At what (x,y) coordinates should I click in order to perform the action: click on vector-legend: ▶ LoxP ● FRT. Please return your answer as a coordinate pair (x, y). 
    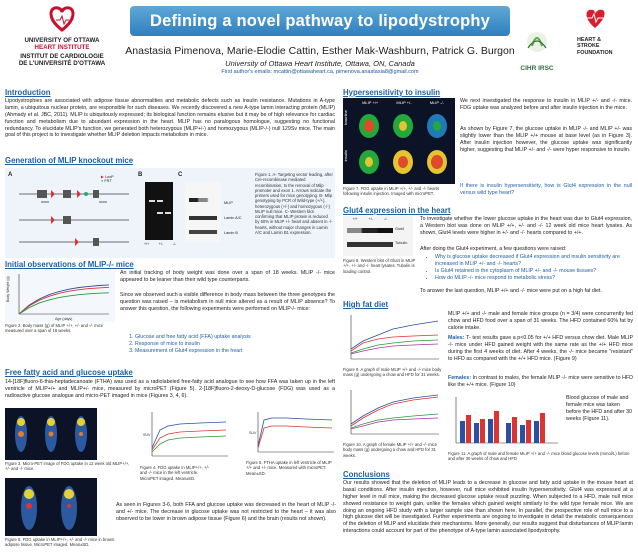
    Looking at the image, I should click on (107, 179).